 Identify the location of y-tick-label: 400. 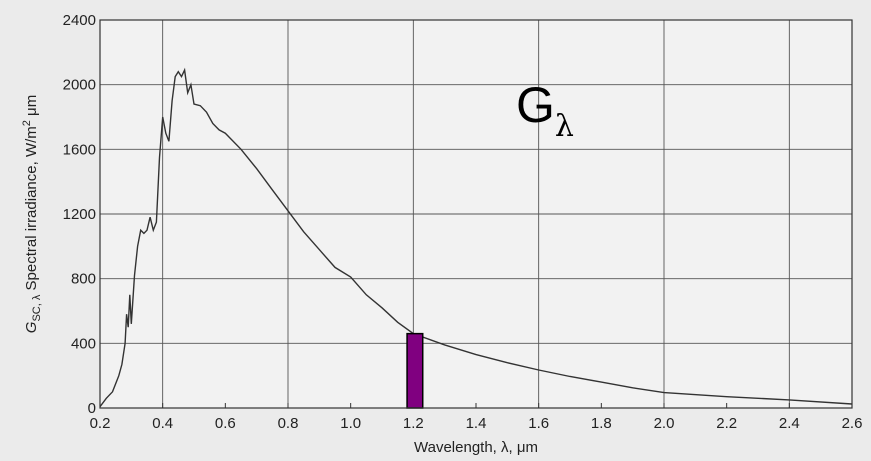
(83, 343).